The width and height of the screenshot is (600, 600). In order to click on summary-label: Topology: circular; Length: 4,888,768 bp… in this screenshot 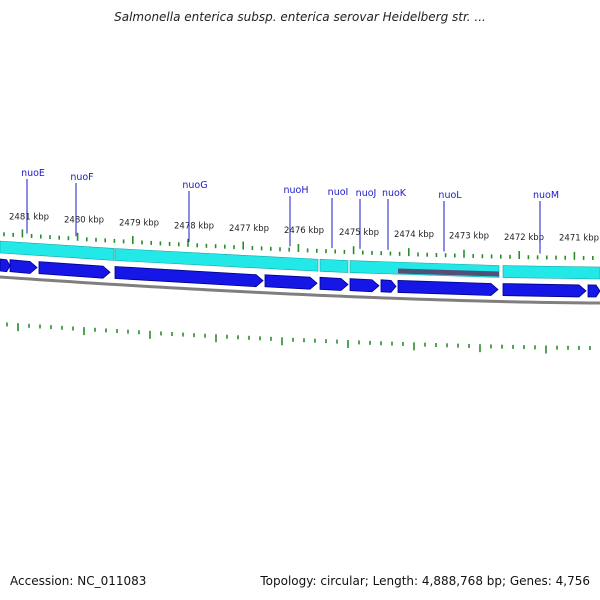, I will do `click(425, 581)`.